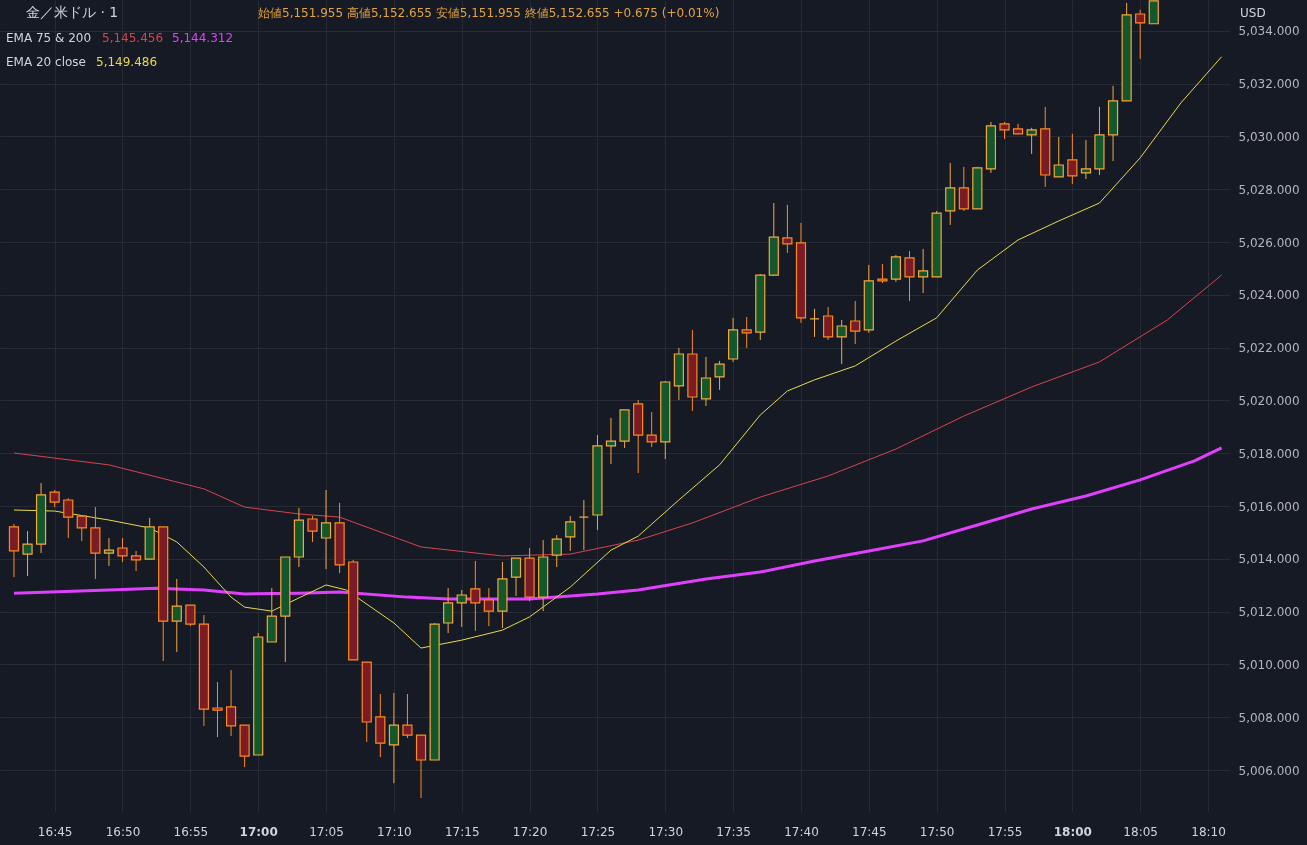  Describe the element at coordinates (133, 38) in the screenshot. I see `annotation: 5,145.456` at that location.